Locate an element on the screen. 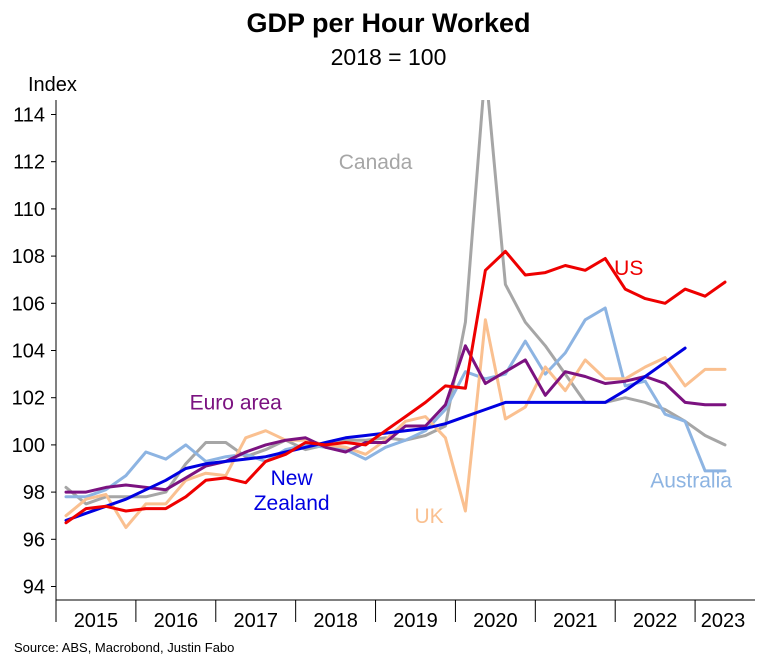  y-tick-label: 94 is located at coordinates (34, 588).